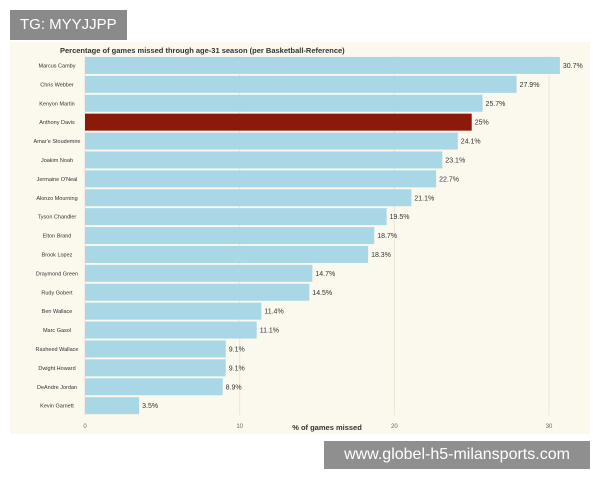 This screenshot has width=600, height=480. What do you see at coordinates (155, 349) in the screenshot?
I see `bar-rasheed-wallace` at bounding box center [155, 349].